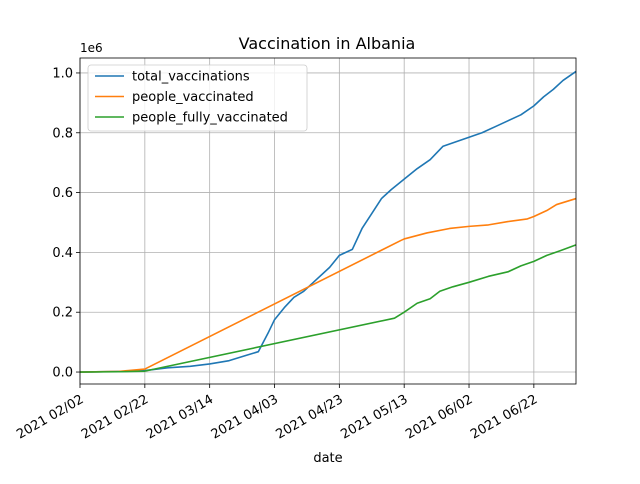 This screenshot has height=484, width=640. What do you see at coordinates (62, 133) in the screenshot?
I see `y-tick-label: 0.8` at bounding box center [62, 133].